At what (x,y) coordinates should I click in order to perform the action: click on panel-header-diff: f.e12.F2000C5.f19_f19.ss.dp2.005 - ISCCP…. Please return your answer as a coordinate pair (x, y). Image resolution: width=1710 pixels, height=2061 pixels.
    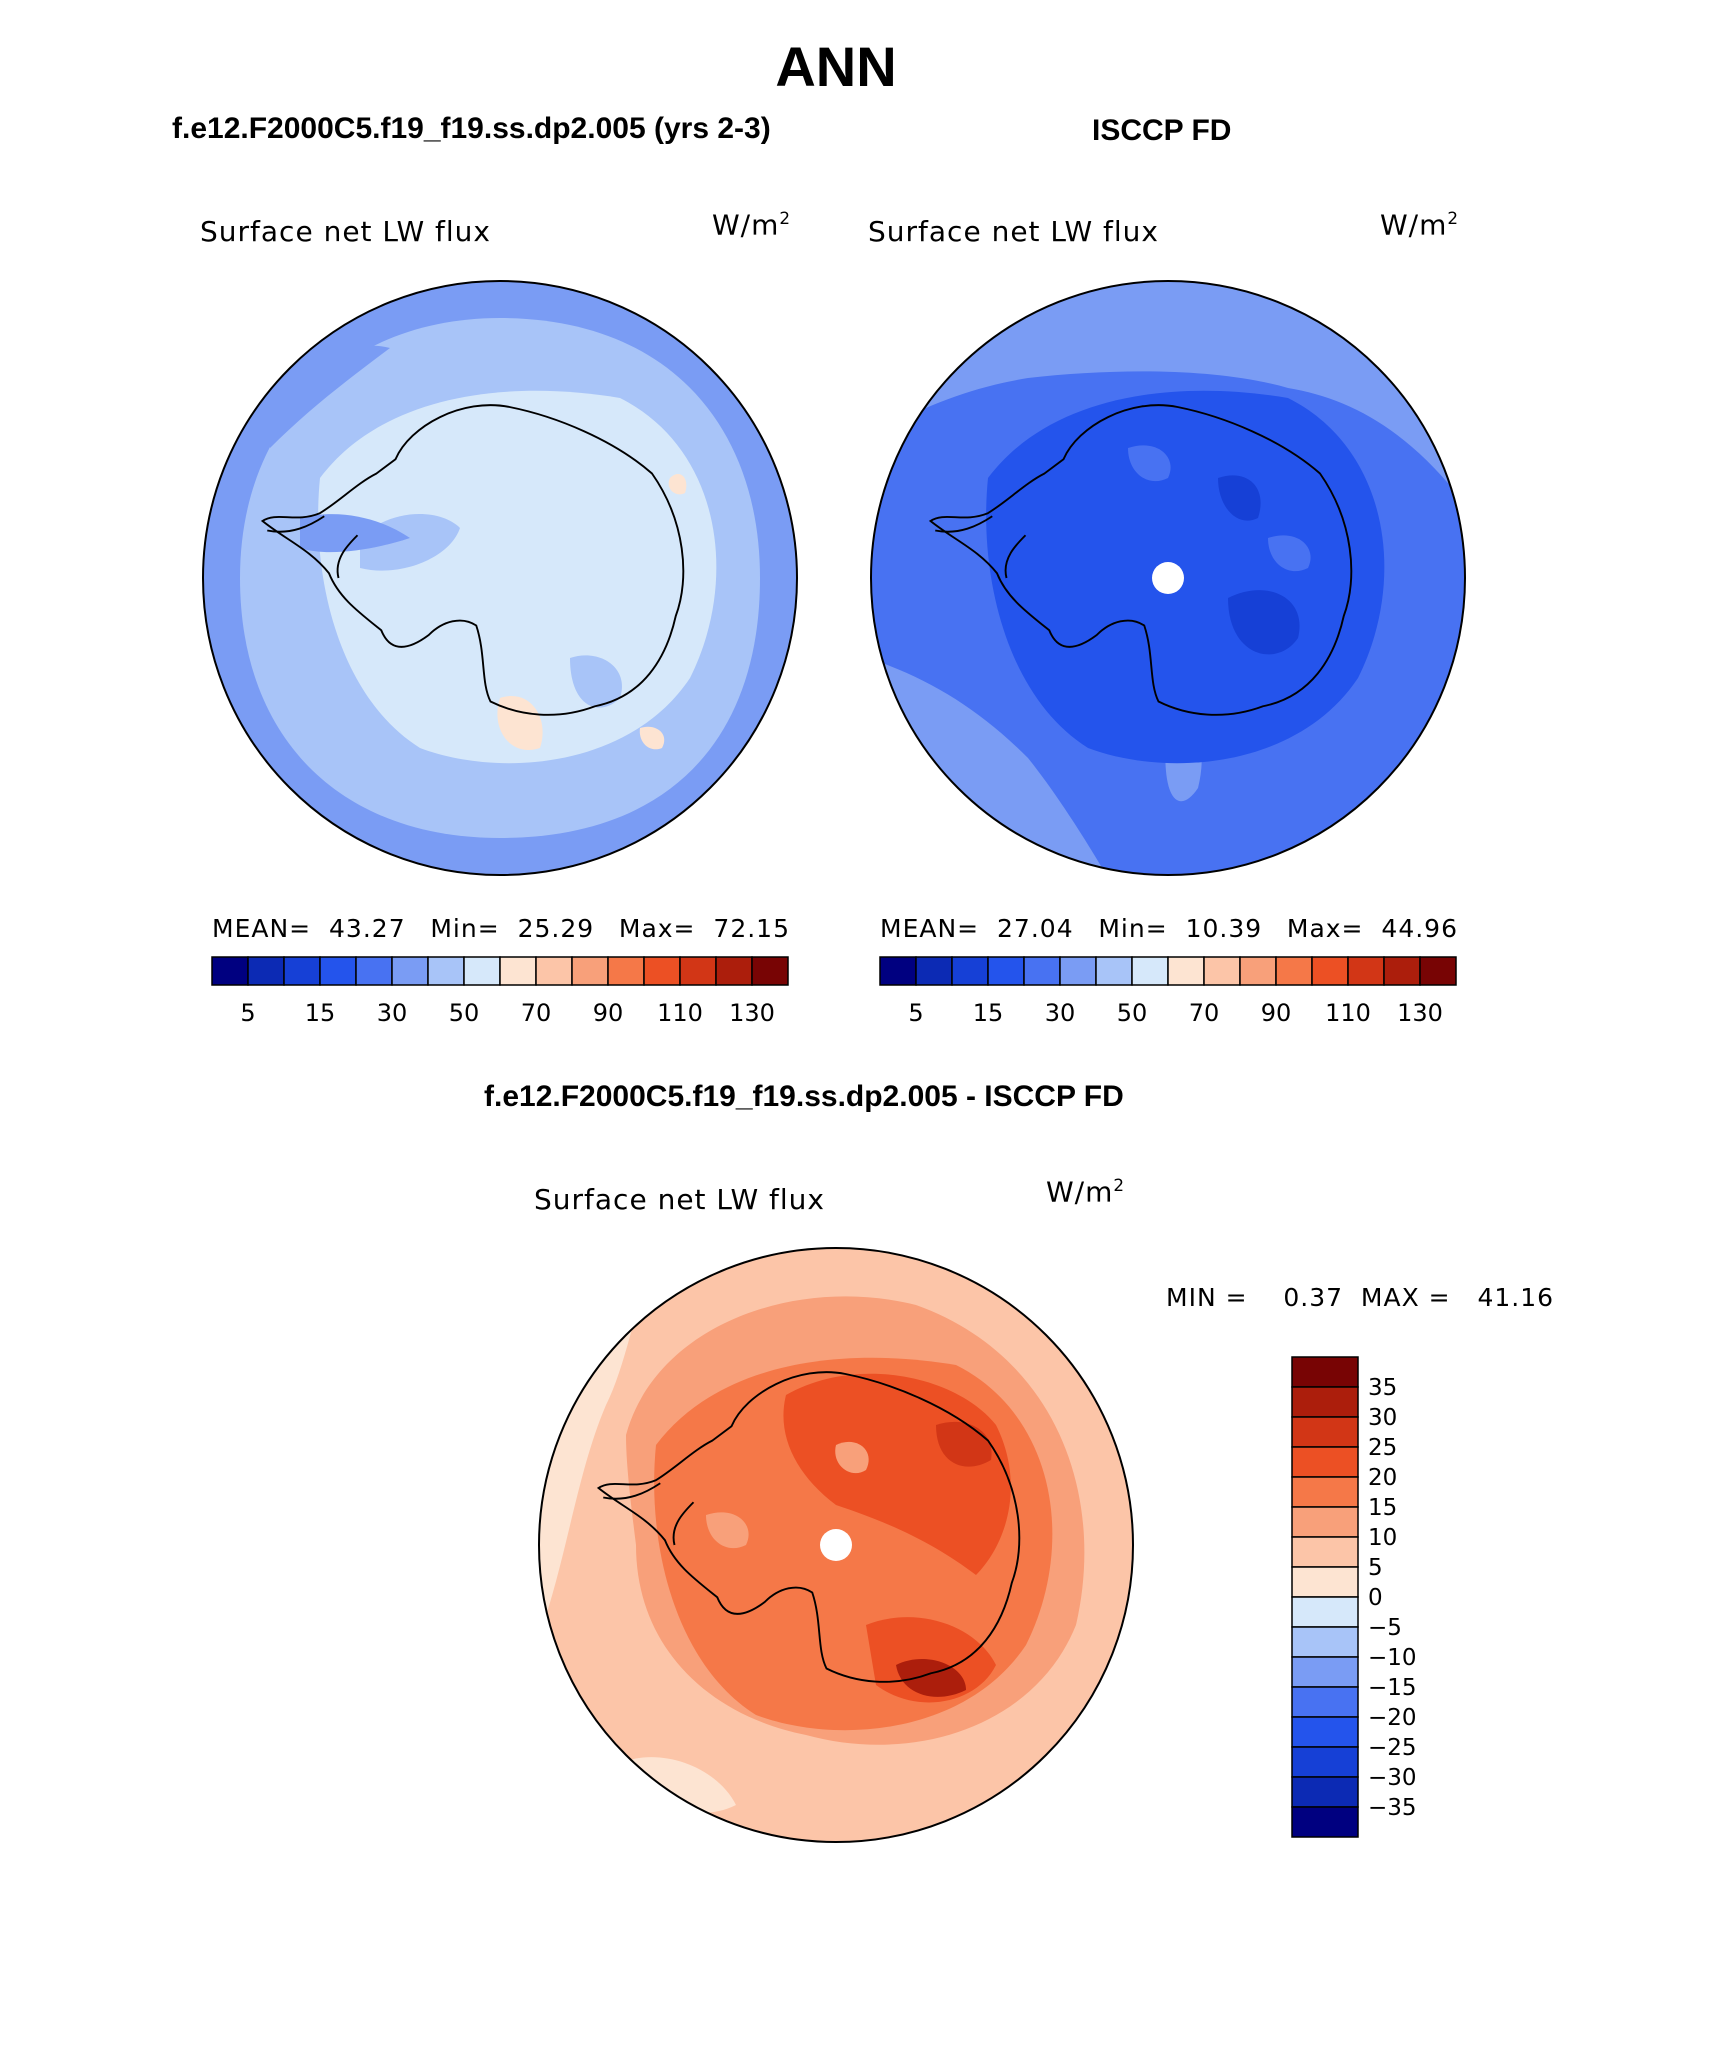
    Looking at the image, I should click on (804, 1096).